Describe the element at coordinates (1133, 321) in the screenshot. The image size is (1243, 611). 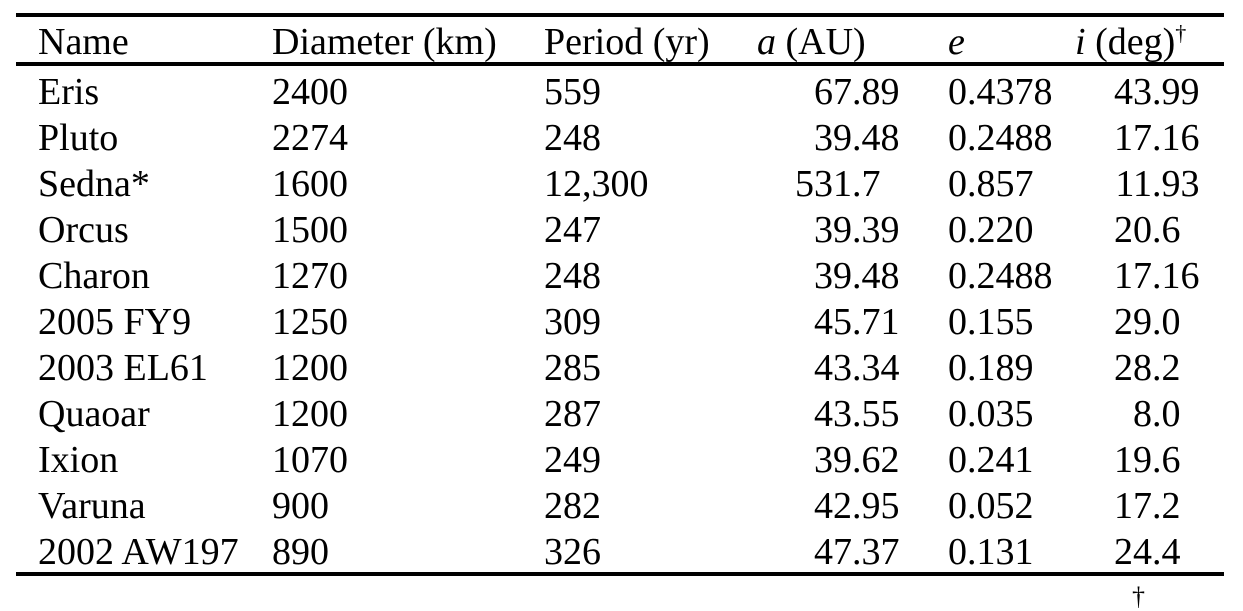
I see `integer-part: 29` at that location.